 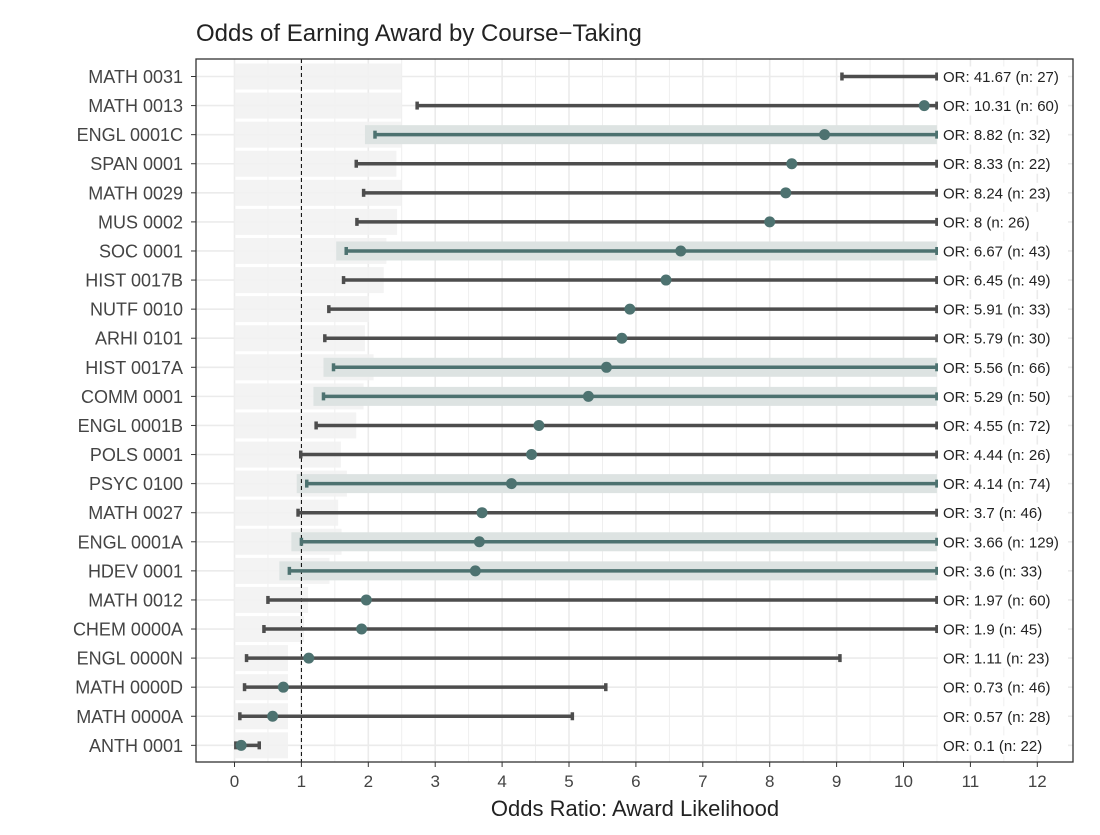 What do you see at coordinates (129, 688) in the screenshot?
I see `course-label: MATH 0000D` at bounding box center [129, 688].